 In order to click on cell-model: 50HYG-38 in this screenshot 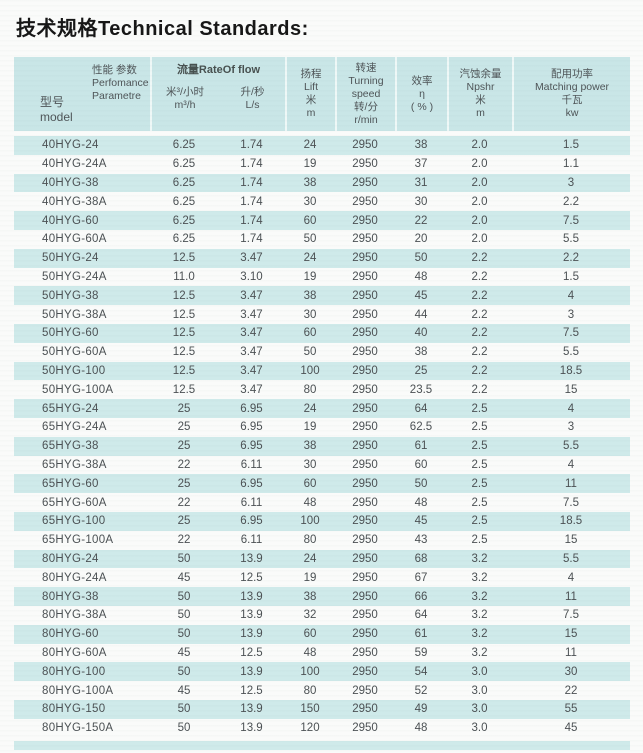, I will do `click(70, 295)`.